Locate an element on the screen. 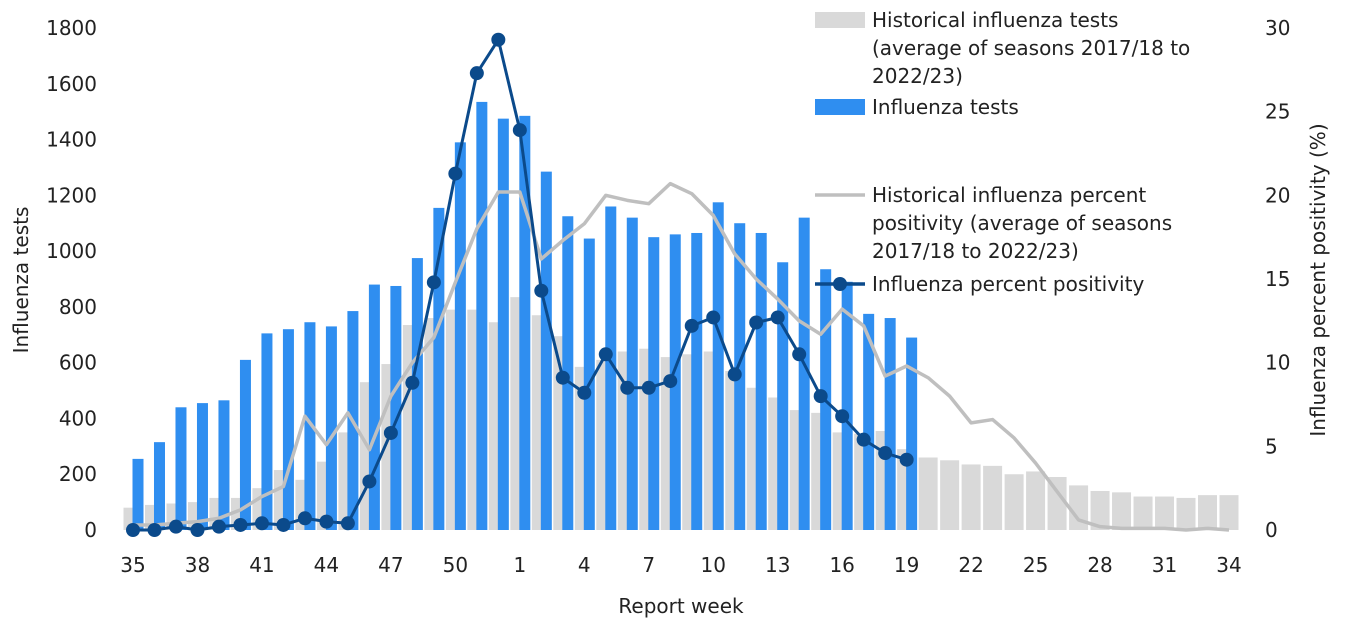 Image resolution: width=1348 pixels, height=620 pixels. x-tick-label: 1 is located at coordinates (519, 565).